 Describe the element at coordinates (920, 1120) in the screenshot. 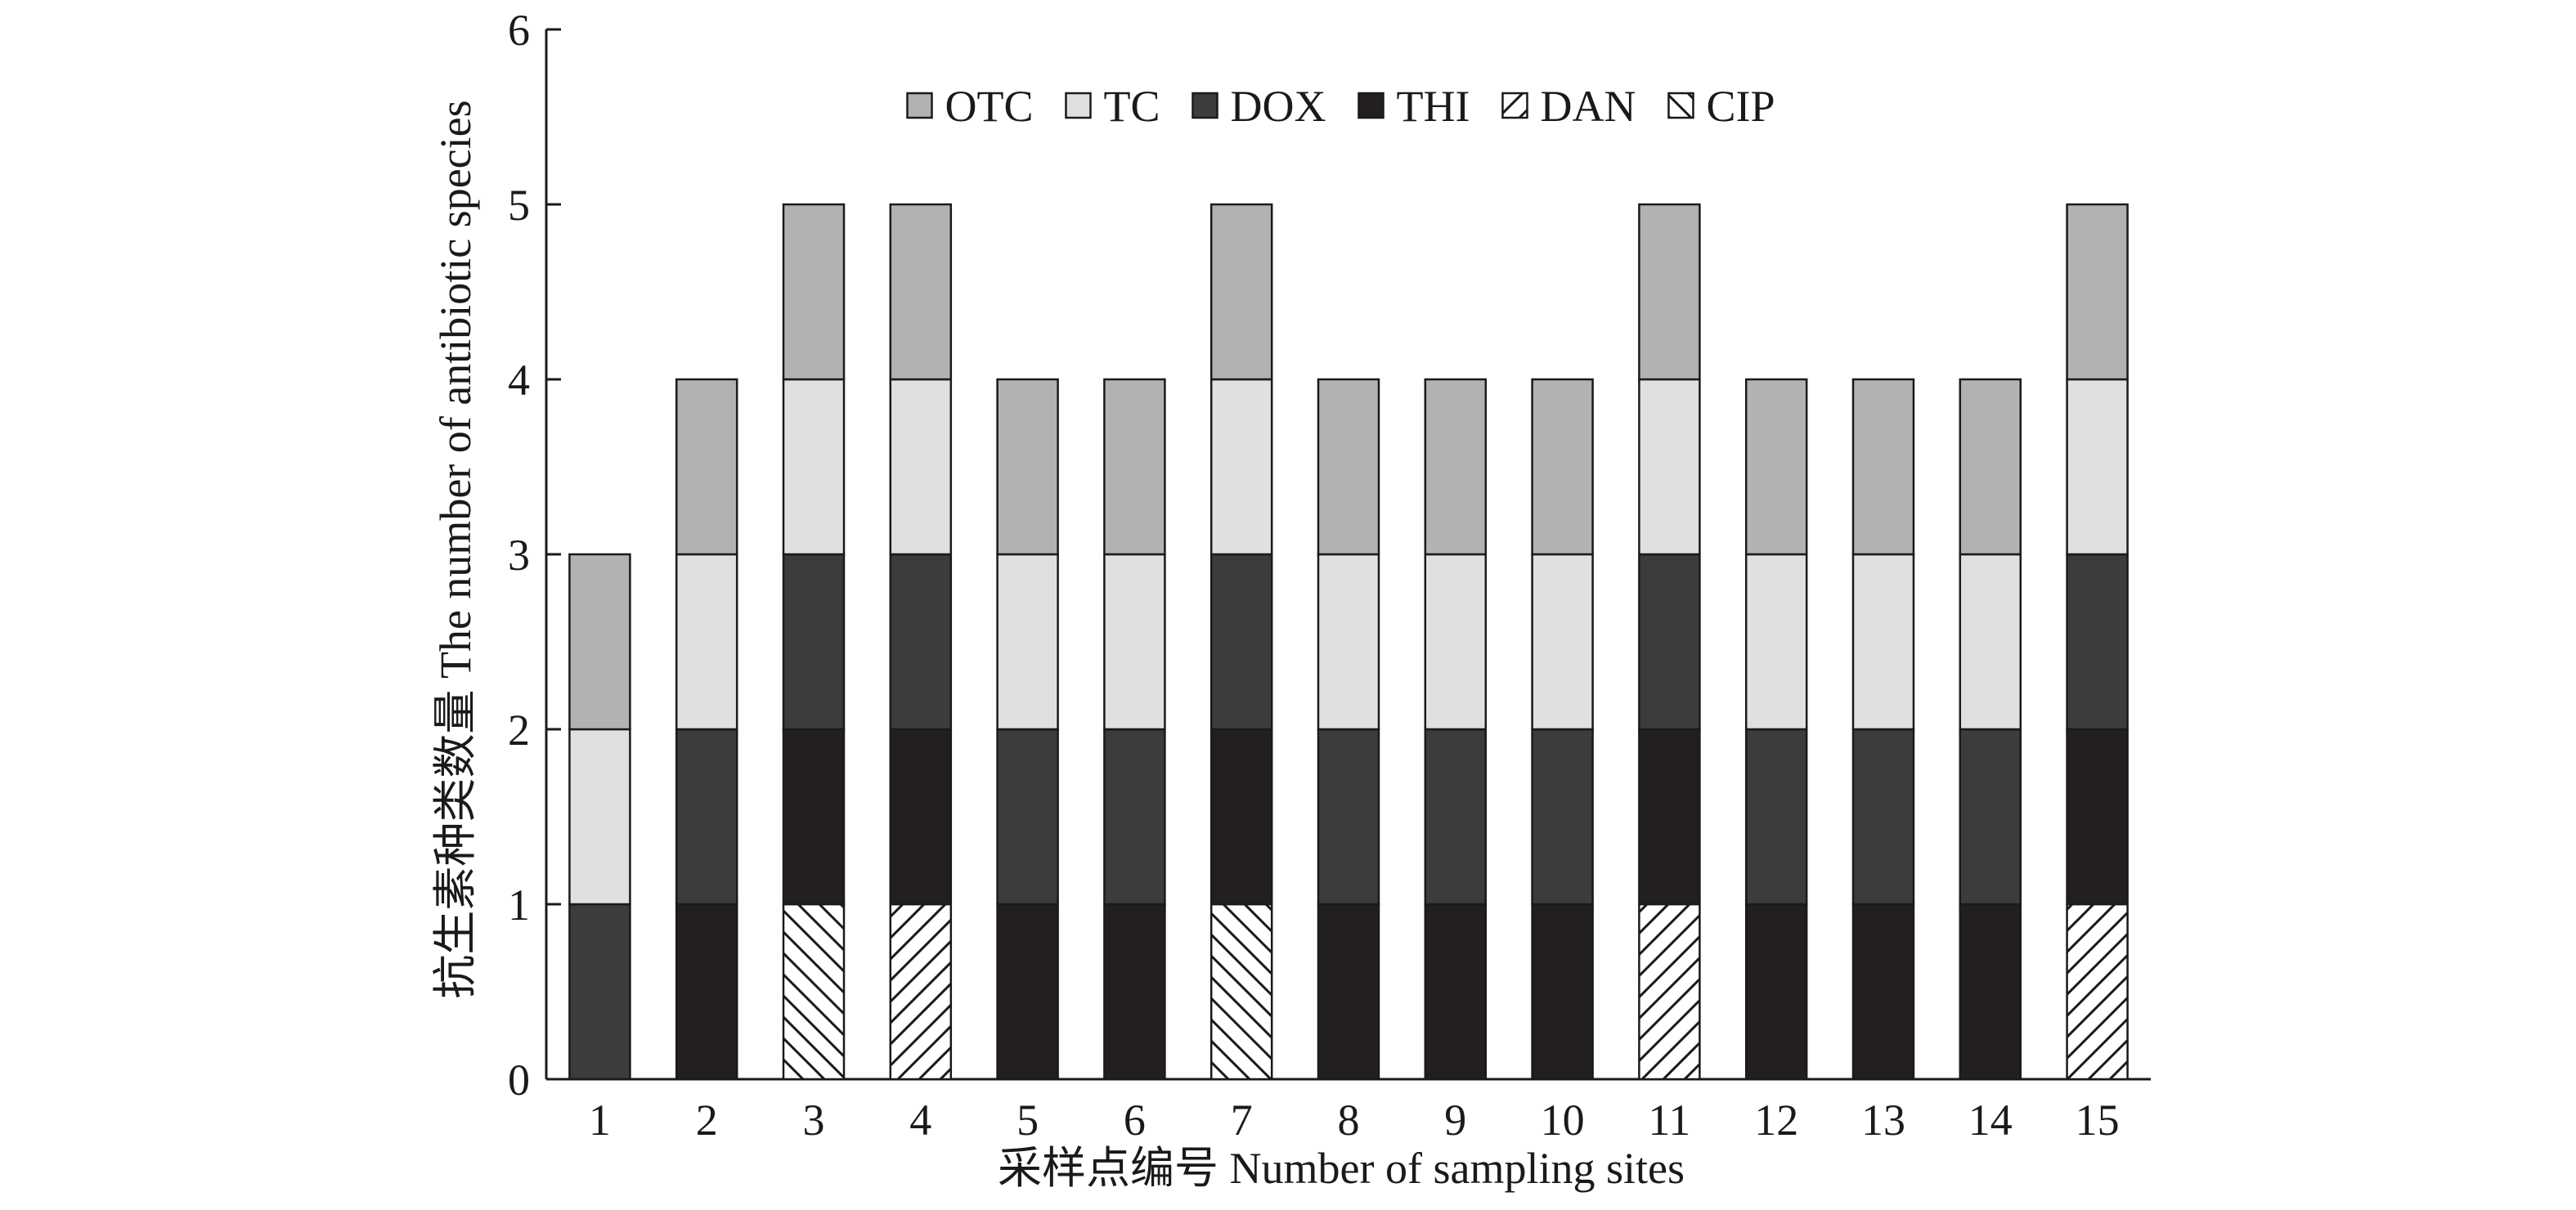

I see `x-tick-label: 4` at that location.